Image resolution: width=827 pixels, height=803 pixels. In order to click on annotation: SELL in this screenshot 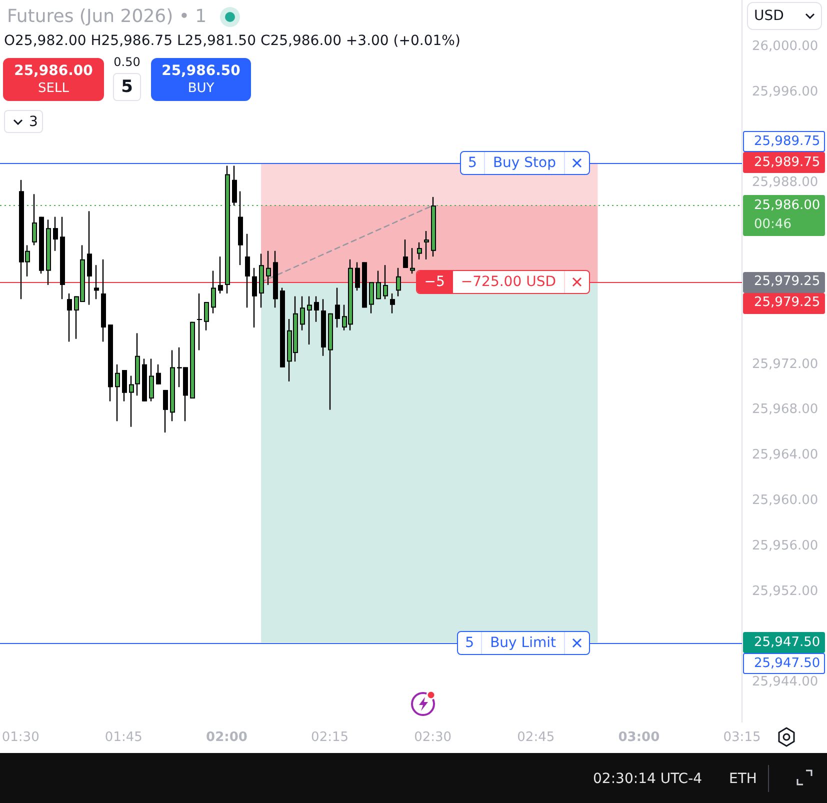, I will do `click(53, 88)`.